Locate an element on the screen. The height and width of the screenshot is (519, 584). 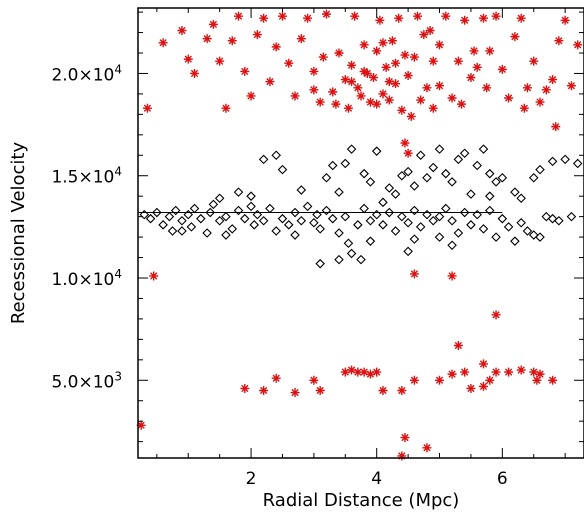
y-axis-title: Recessional Velocity is located at coordinates (18, 233).